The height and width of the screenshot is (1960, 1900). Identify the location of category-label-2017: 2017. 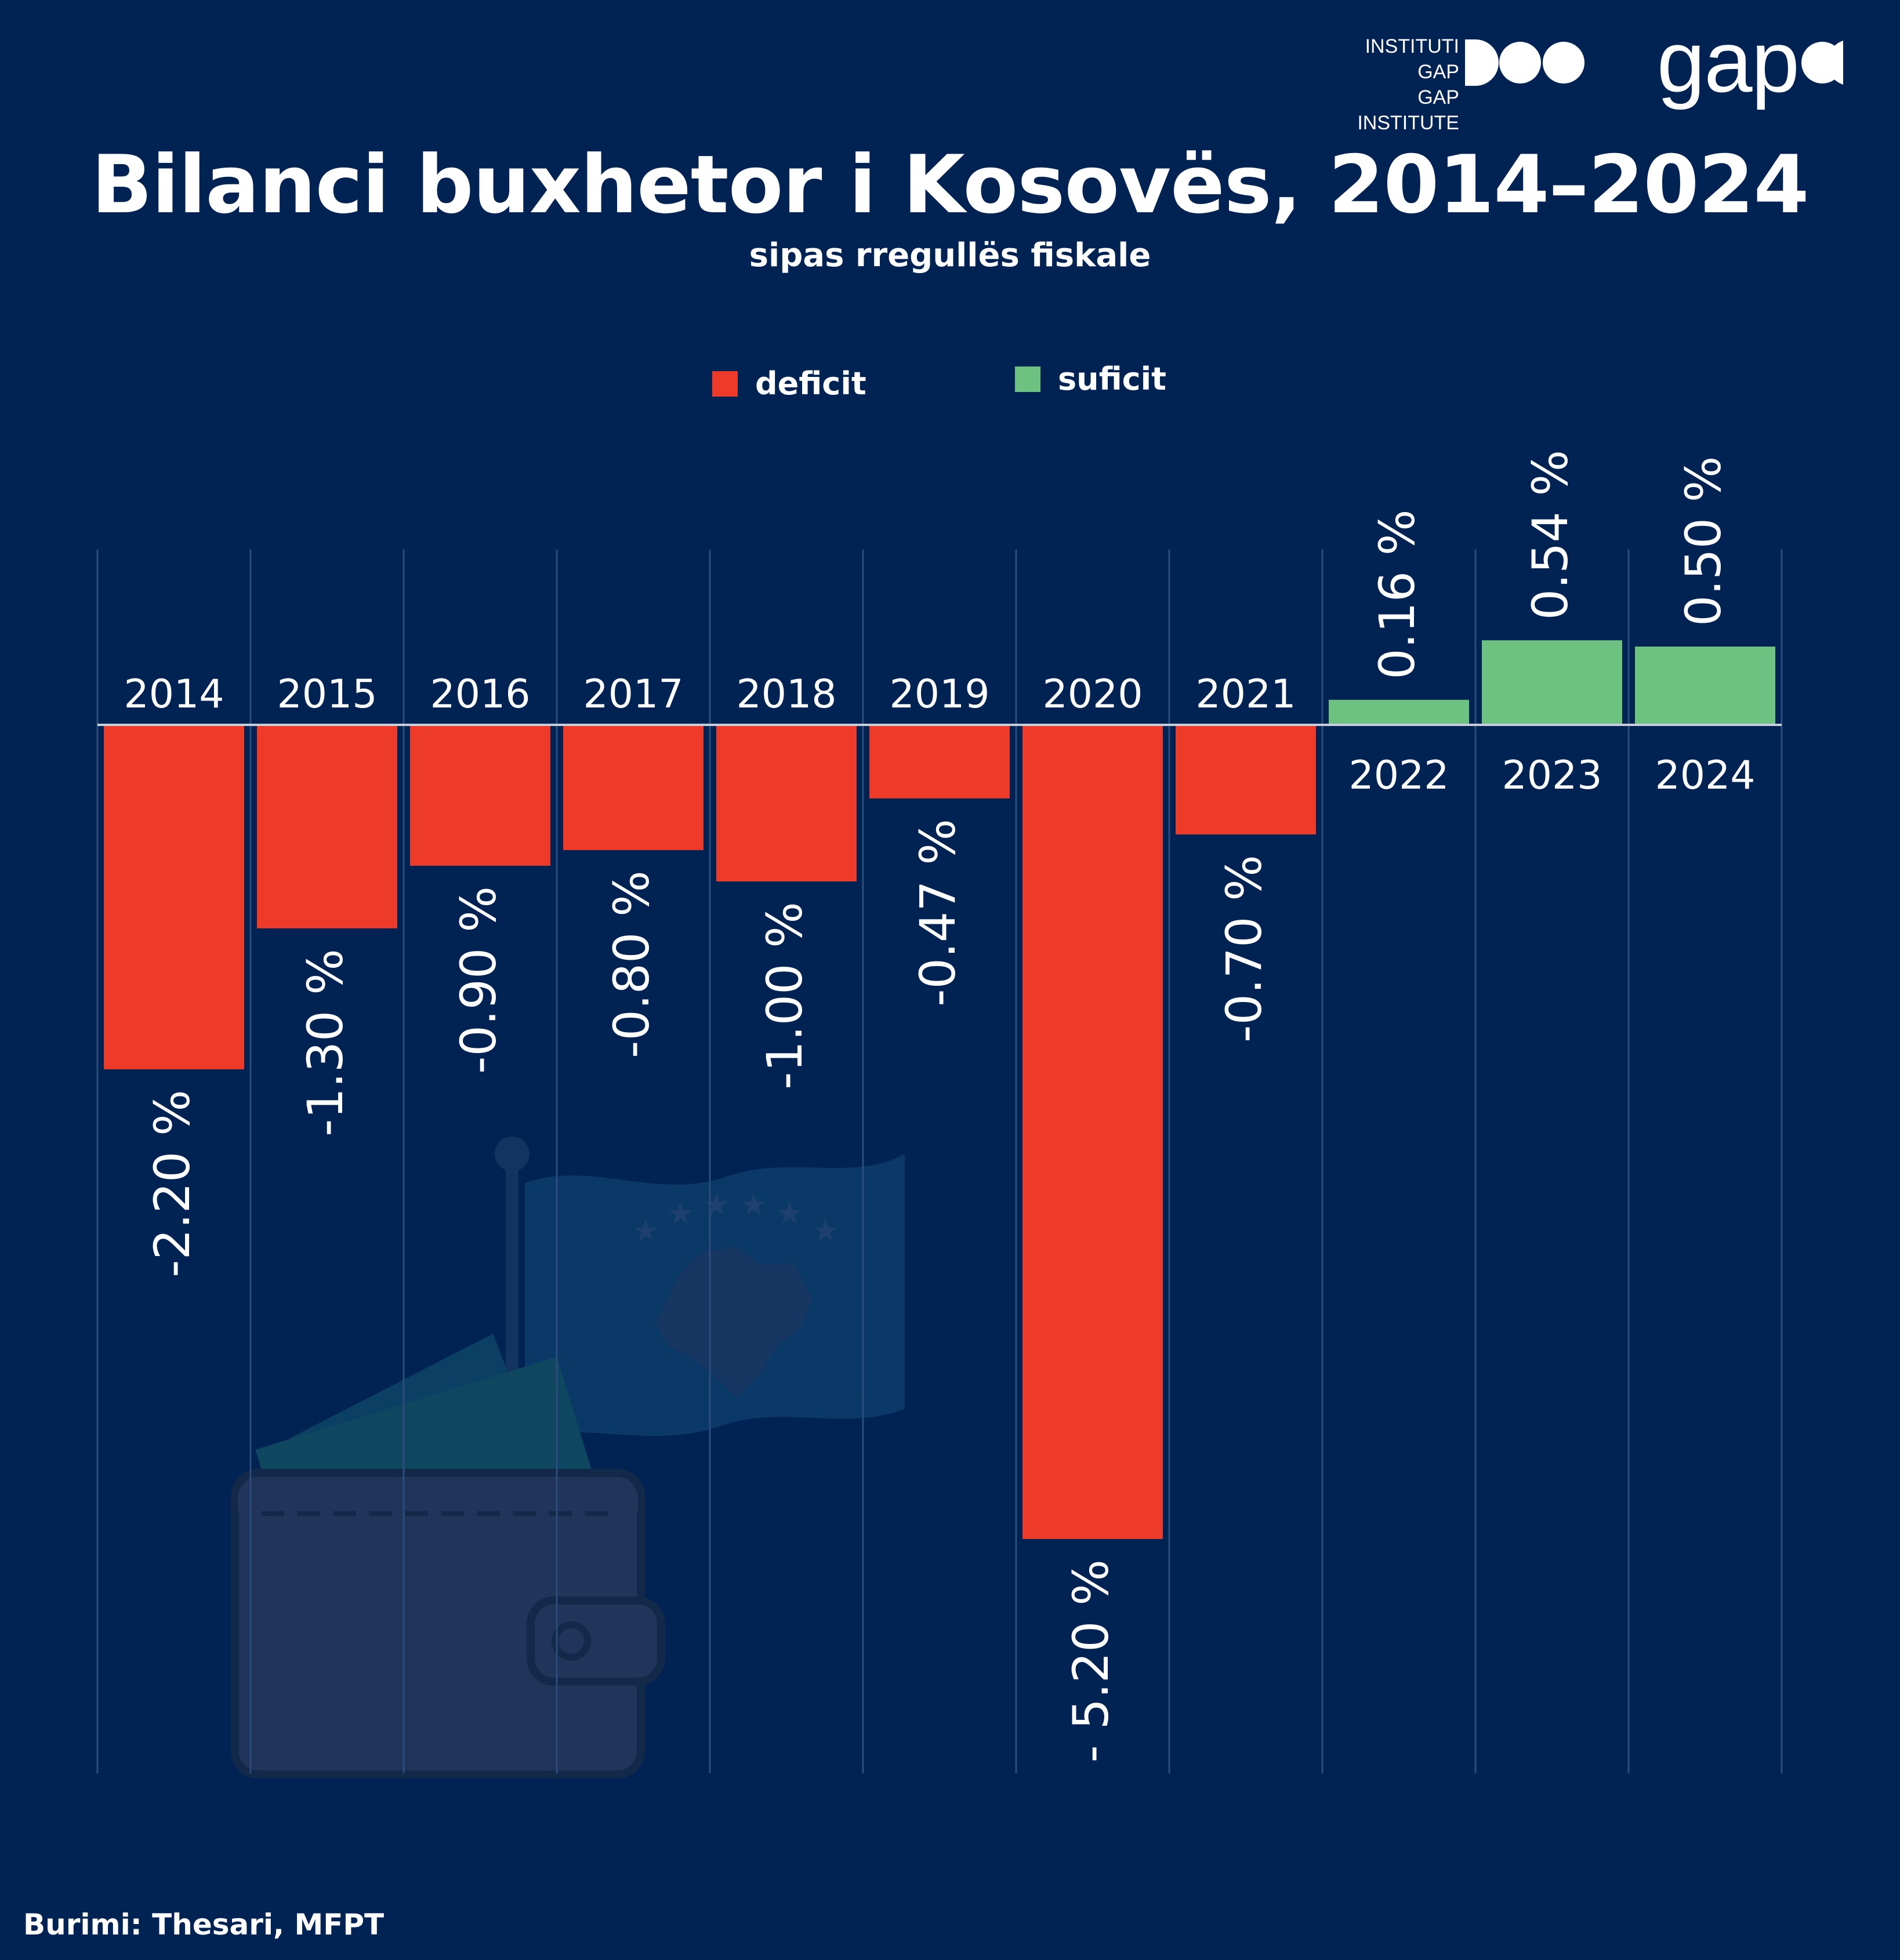
(633, 694).